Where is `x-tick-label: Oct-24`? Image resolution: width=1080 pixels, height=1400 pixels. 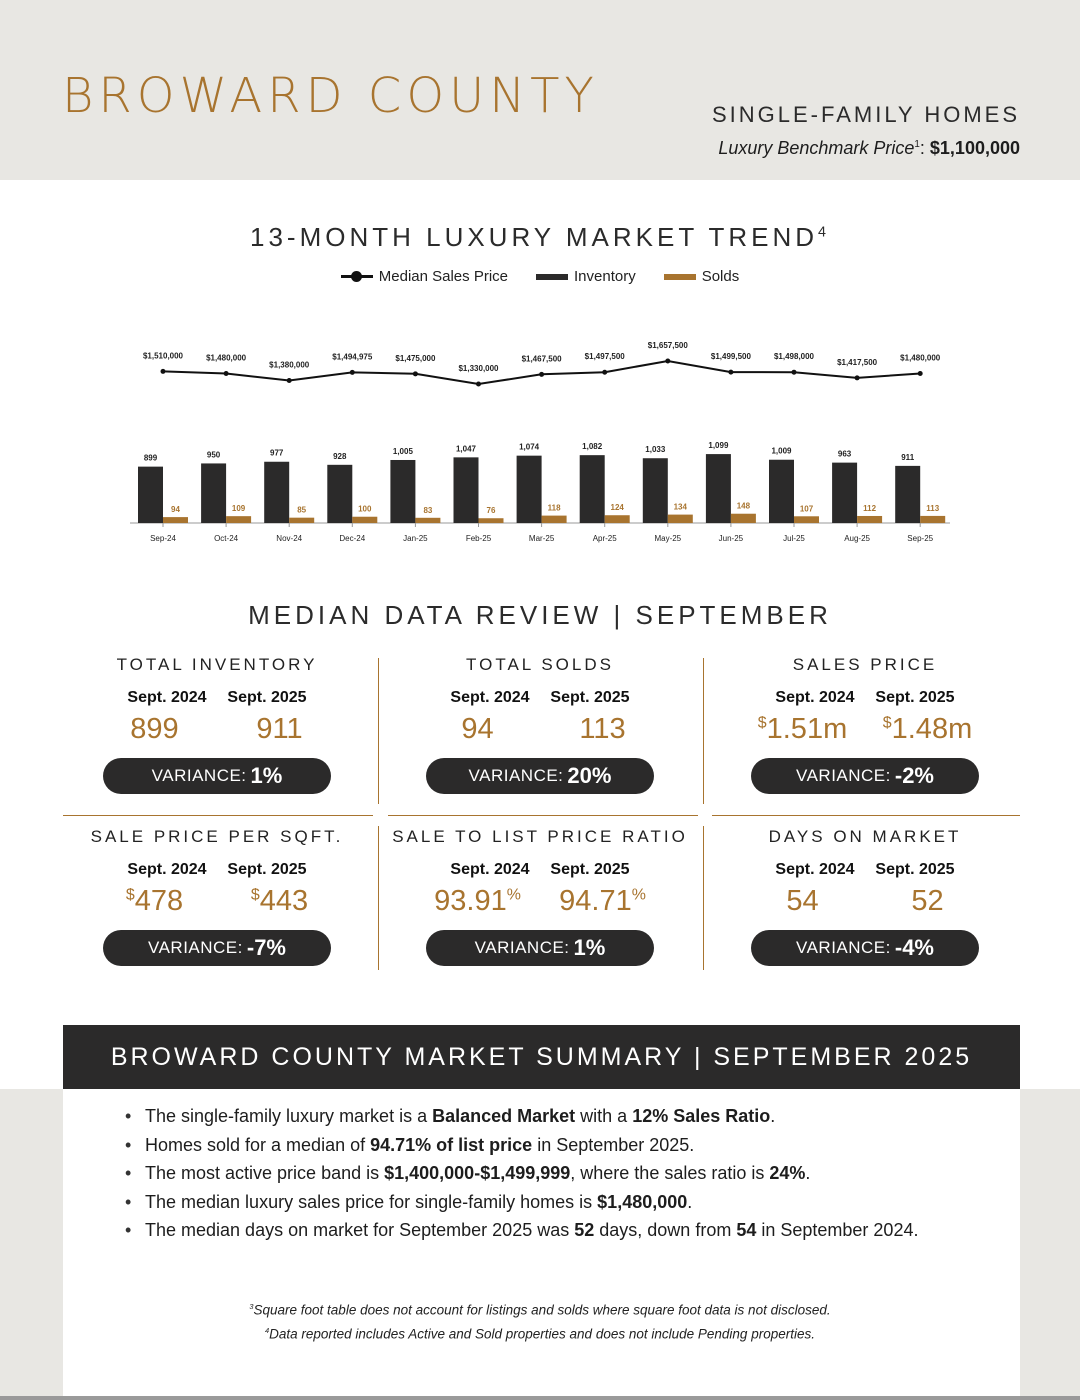 x-tick-label: Oct-24 is located at coordinates (226, 538).